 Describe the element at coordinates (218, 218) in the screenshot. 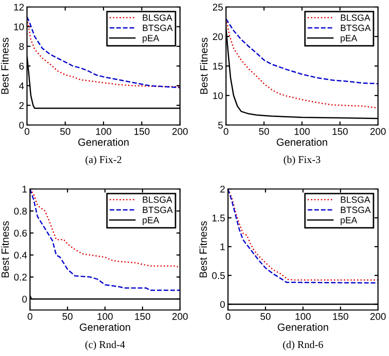

I see `y-tick-label: 1.5` at that location.